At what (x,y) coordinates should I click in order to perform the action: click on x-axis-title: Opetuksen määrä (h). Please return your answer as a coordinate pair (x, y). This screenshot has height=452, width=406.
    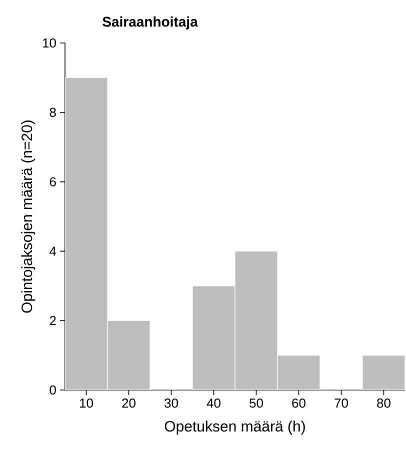
    Looking at the image, I should click on (234, 427).